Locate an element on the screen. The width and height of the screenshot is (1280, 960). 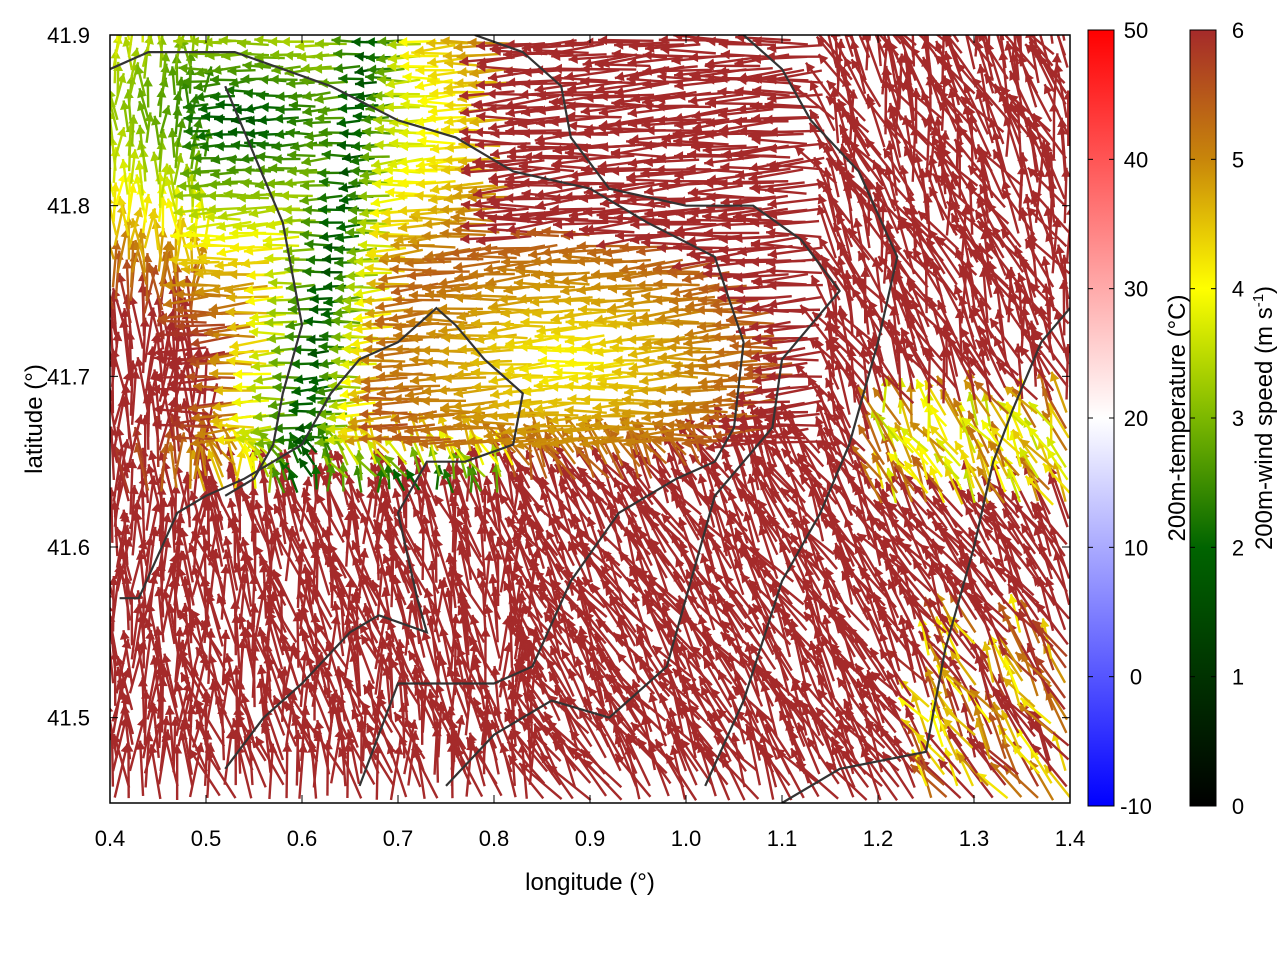
wind-speed-title-end: ) is located at coordinates (1264, 290).